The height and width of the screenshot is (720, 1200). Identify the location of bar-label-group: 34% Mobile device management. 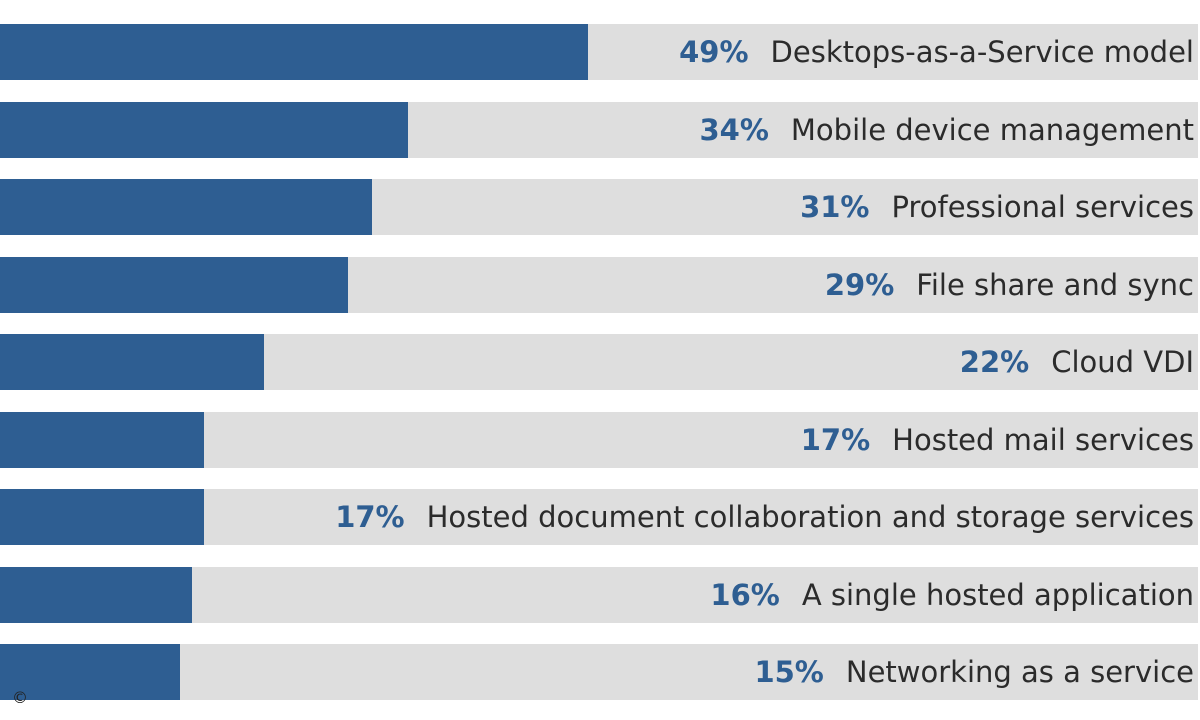
(946, 130).